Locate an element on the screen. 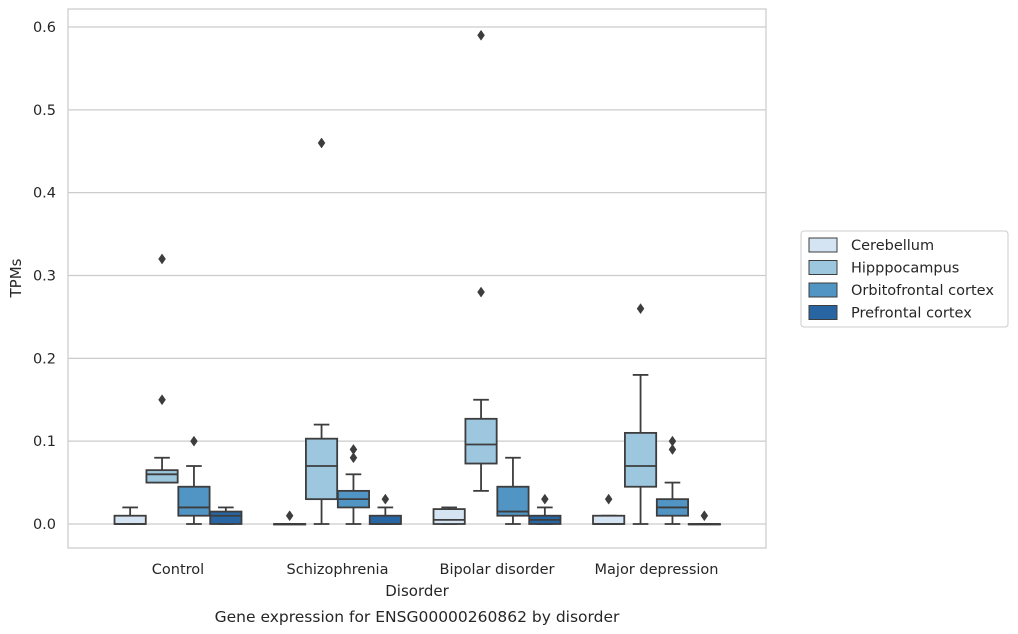  y-tick-label: 0.4 is located at coordinates (44, 194).